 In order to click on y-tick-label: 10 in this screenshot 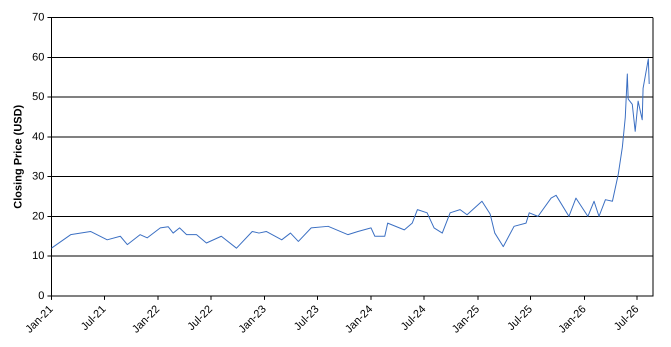, I will do `click(38, 256)`.